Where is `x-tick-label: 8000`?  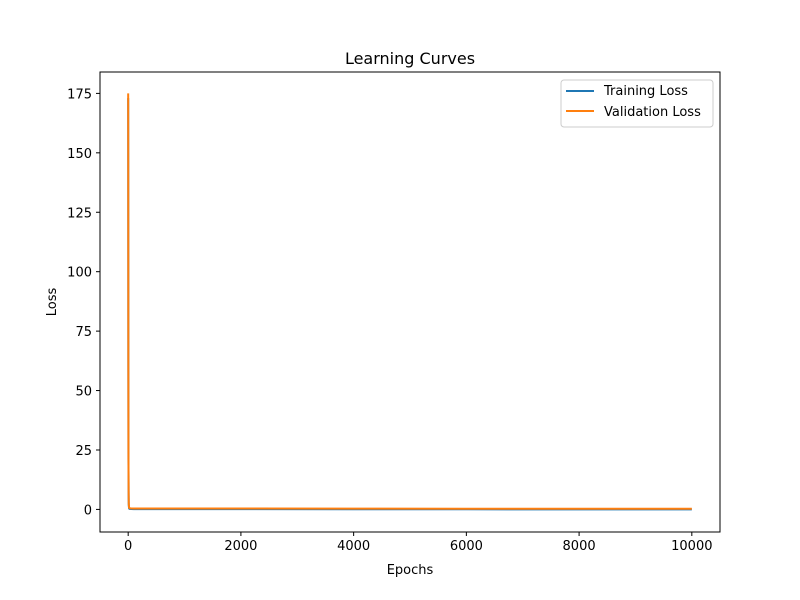
x-tick-label: 8000 is located at coordinates (579, 546).